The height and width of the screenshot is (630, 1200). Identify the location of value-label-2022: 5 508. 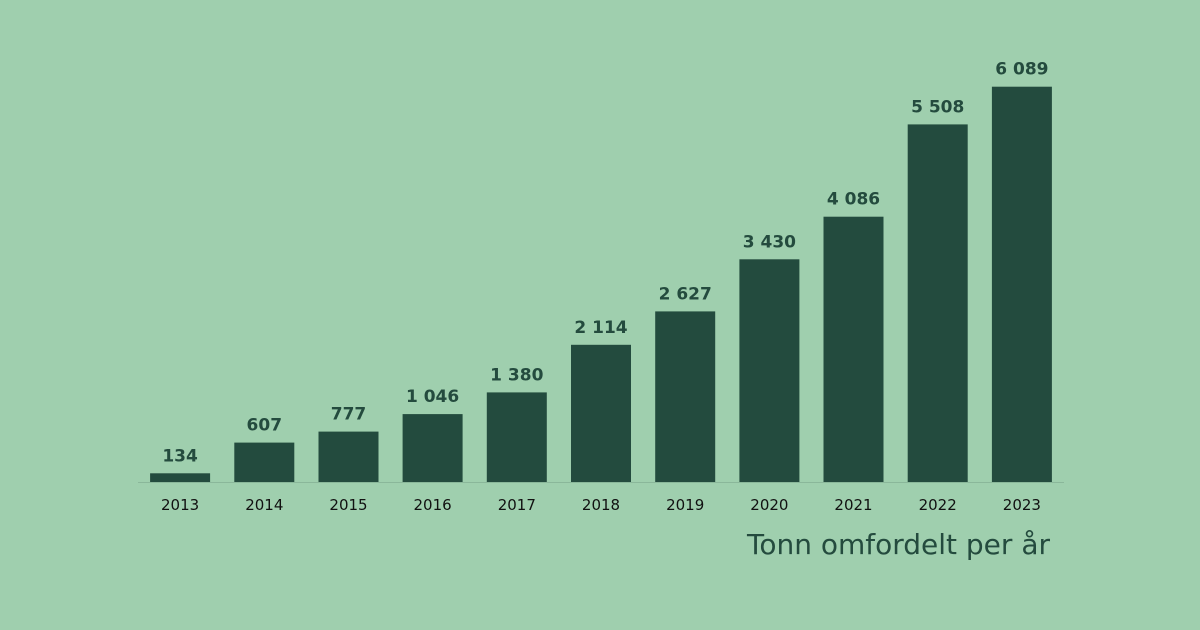
(937, 107).